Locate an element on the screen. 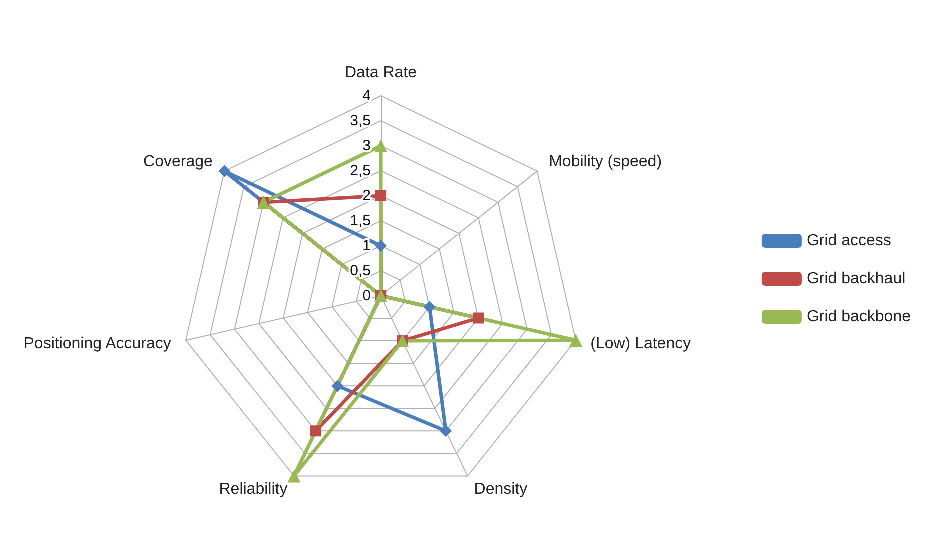 The height and width of the screenshot is (558, 932). spoke-label: Density is located at coordinates (501, 489).